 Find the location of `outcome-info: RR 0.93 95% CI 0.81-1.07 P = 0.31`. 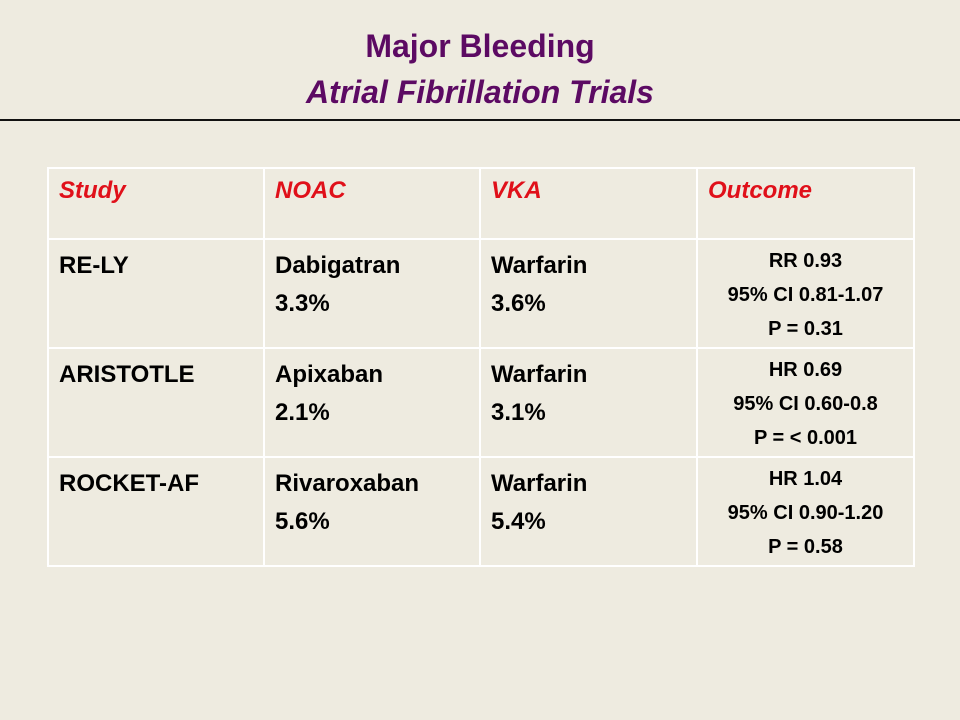

outcome-info: RR 0.93 95% CI 0.81-1.07 P = 0.31 is located at coordinates (805, 293).